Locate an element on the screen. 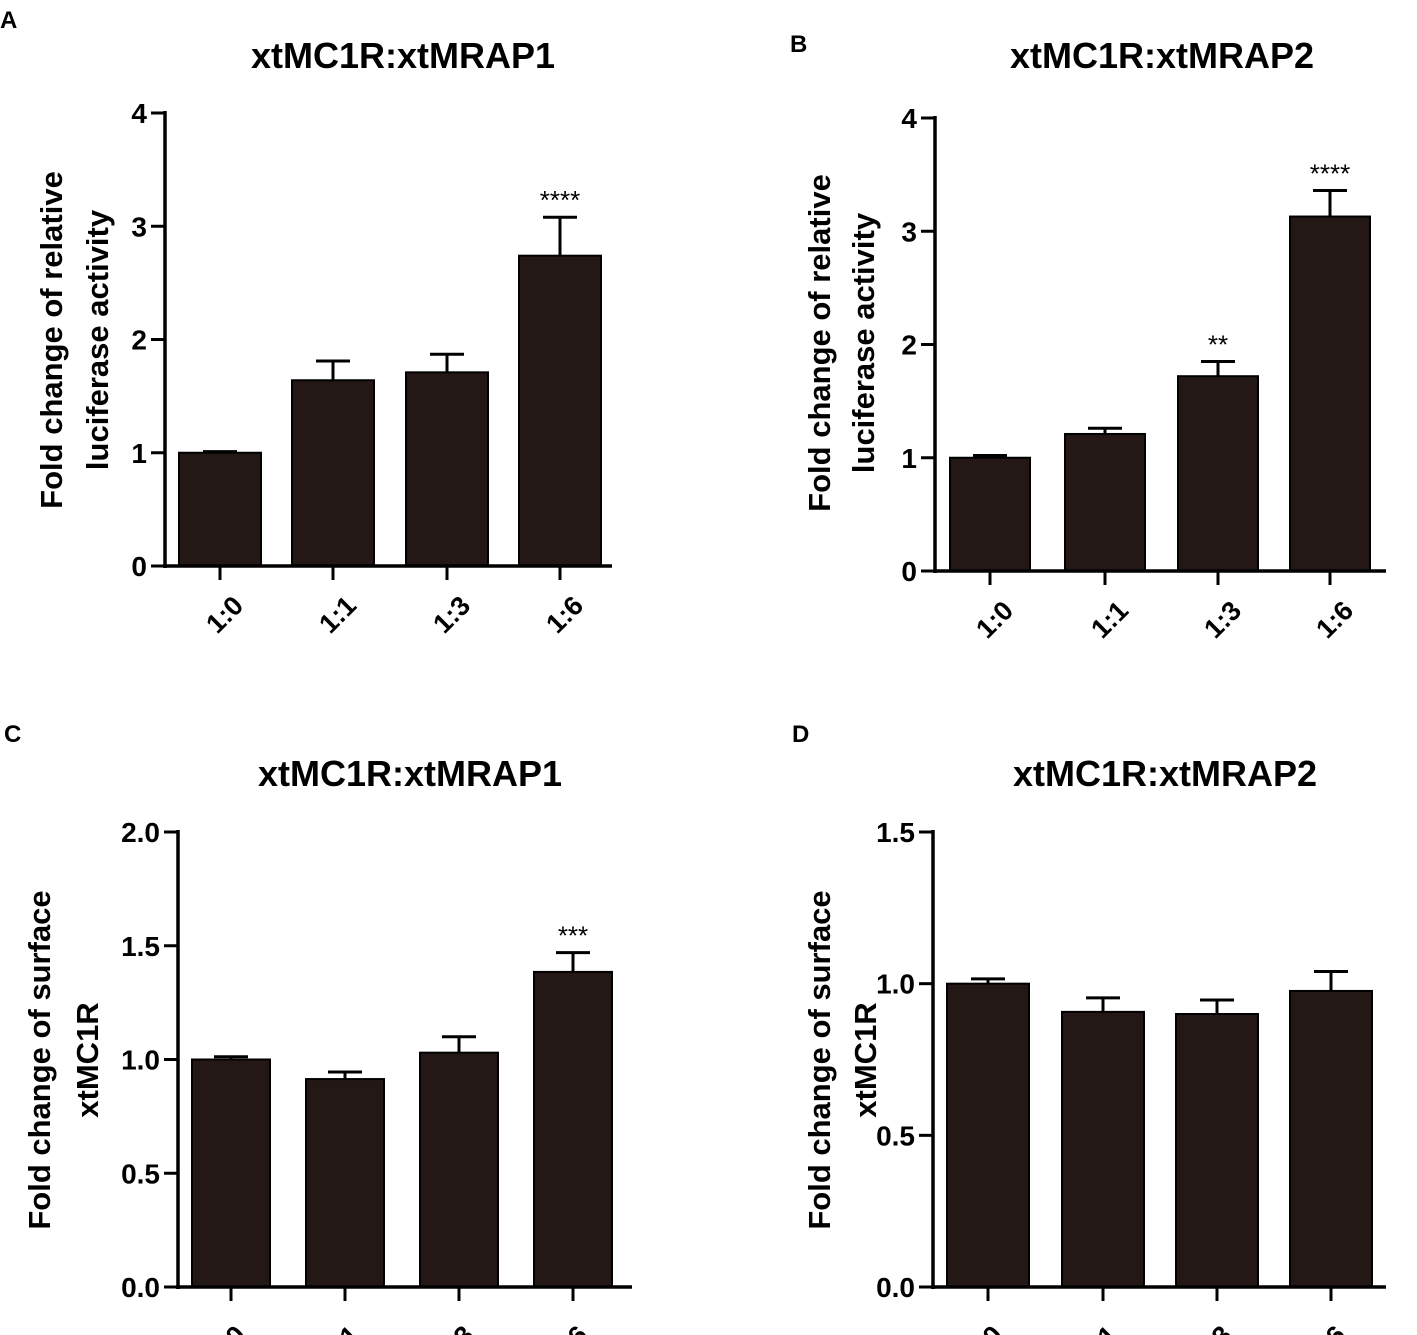  panel-letter: B is located at coordinates (798, 44).